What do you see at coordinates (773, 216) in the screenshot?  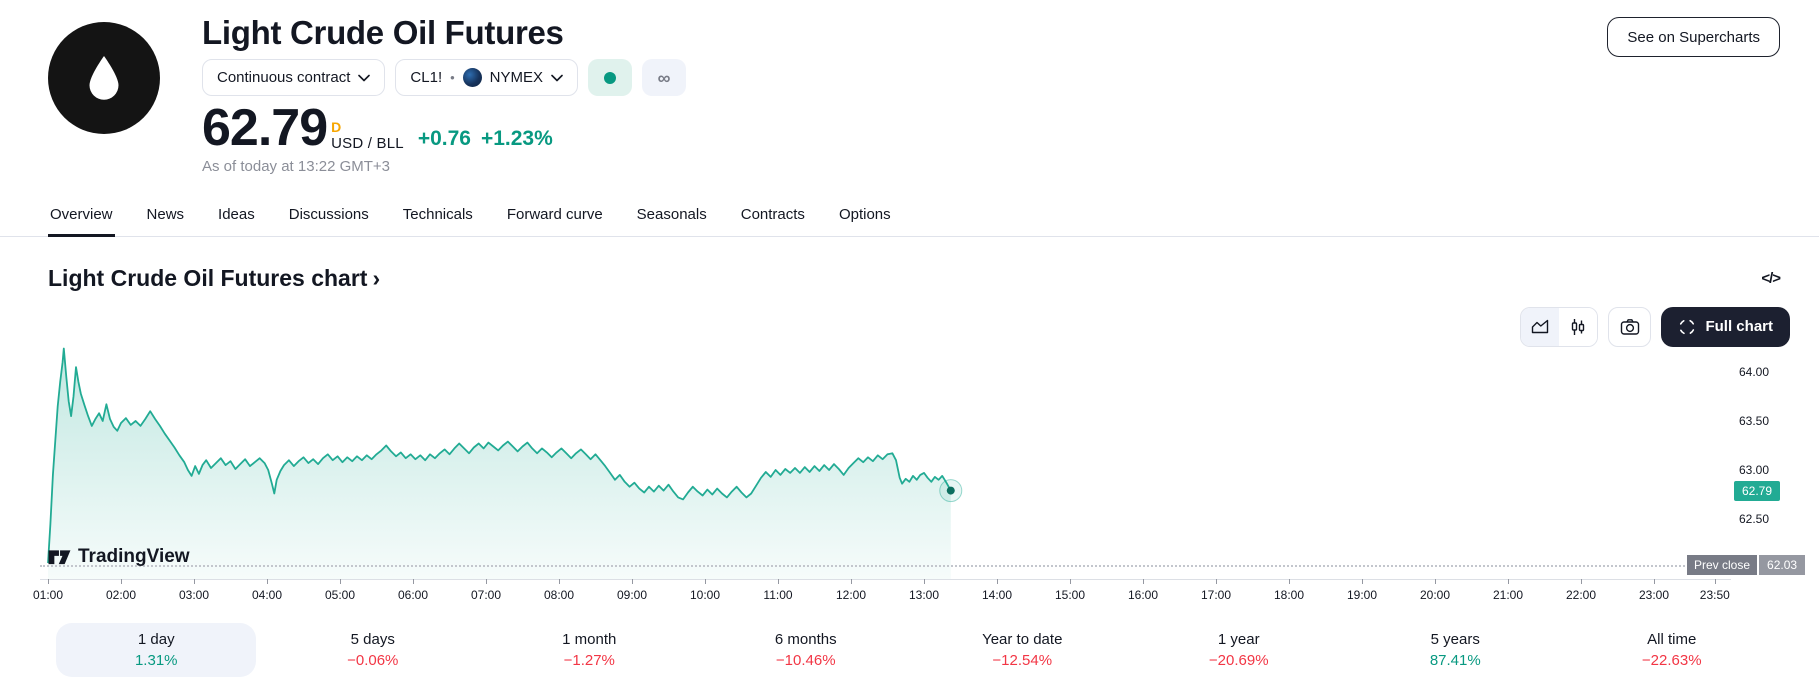 I see `tab-contracts: Contracts` at bounding box center [773, 216].